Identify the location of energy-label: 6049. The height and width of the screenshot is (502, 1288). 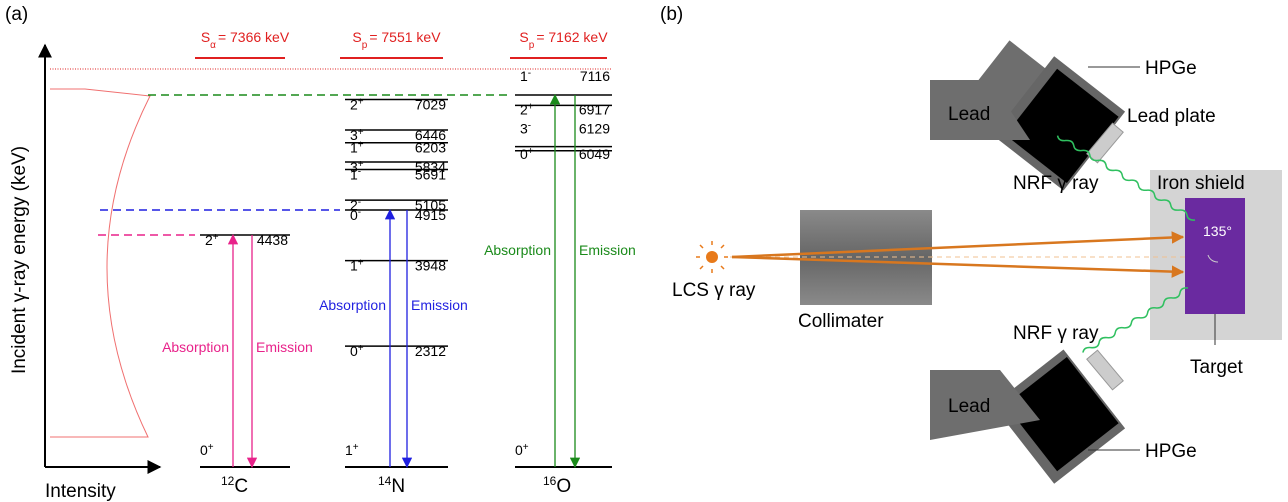
(594, 154).